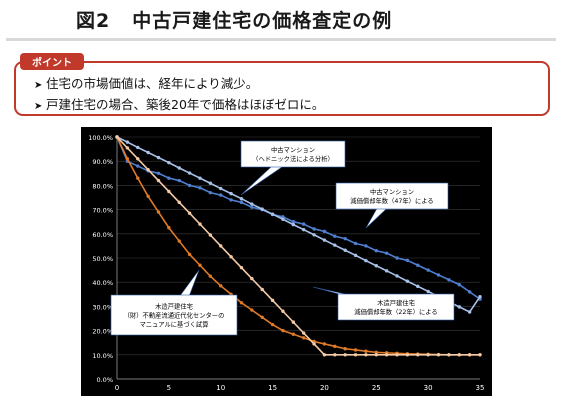 Image resolution: width=567 pixels, height=401 pixels. I want to click on x-tick-label: 15, so click(272, 388).